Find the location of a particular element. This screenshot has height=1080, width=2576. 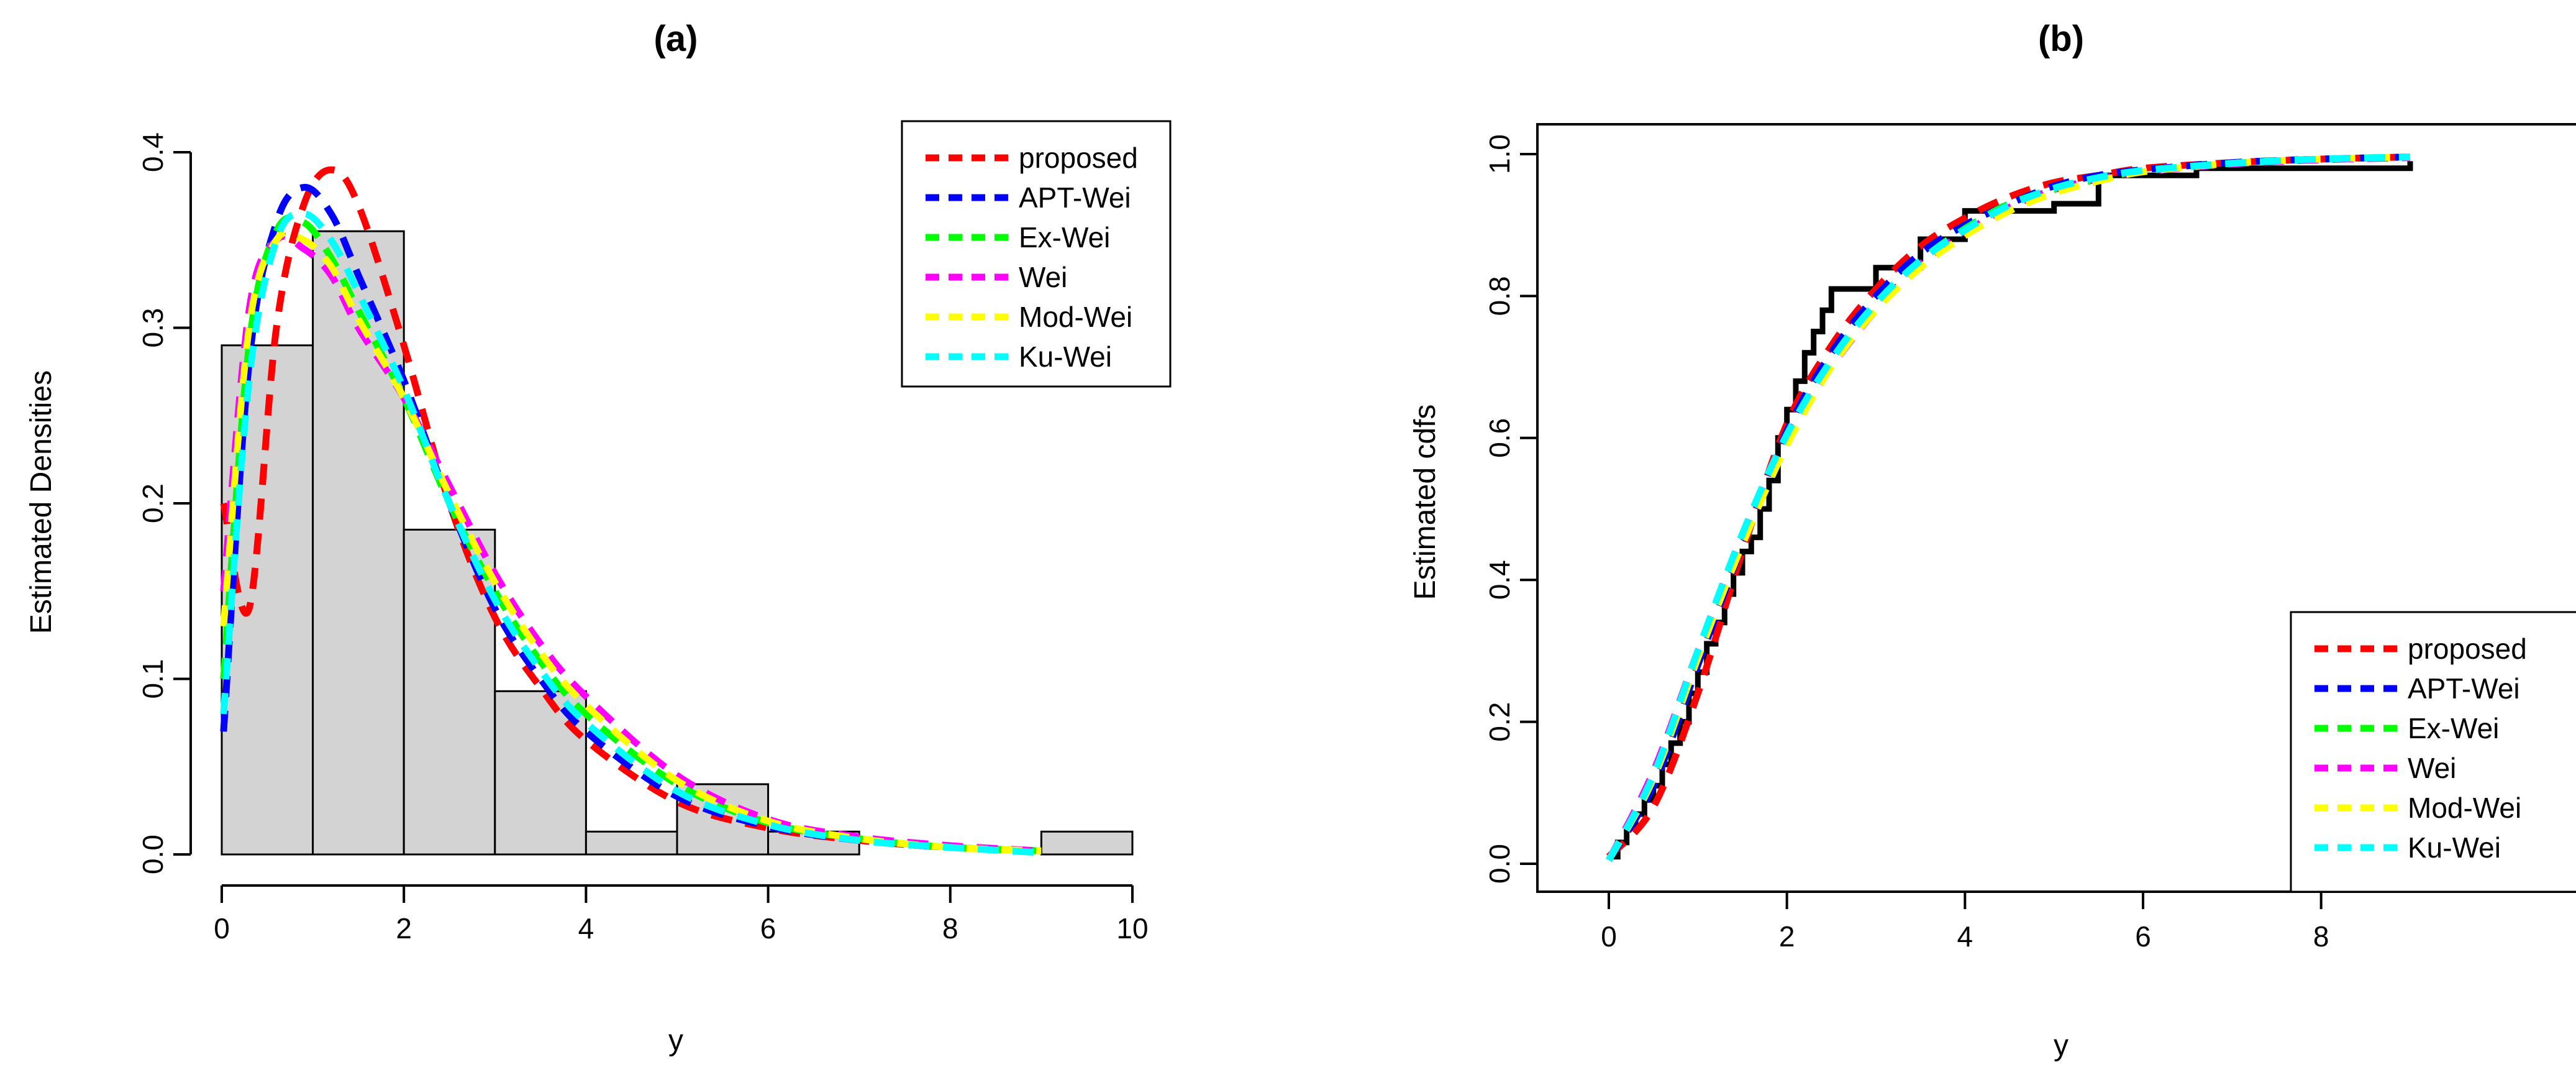

y-tick-label: 1.0 is located at coordinates (1499, 154).